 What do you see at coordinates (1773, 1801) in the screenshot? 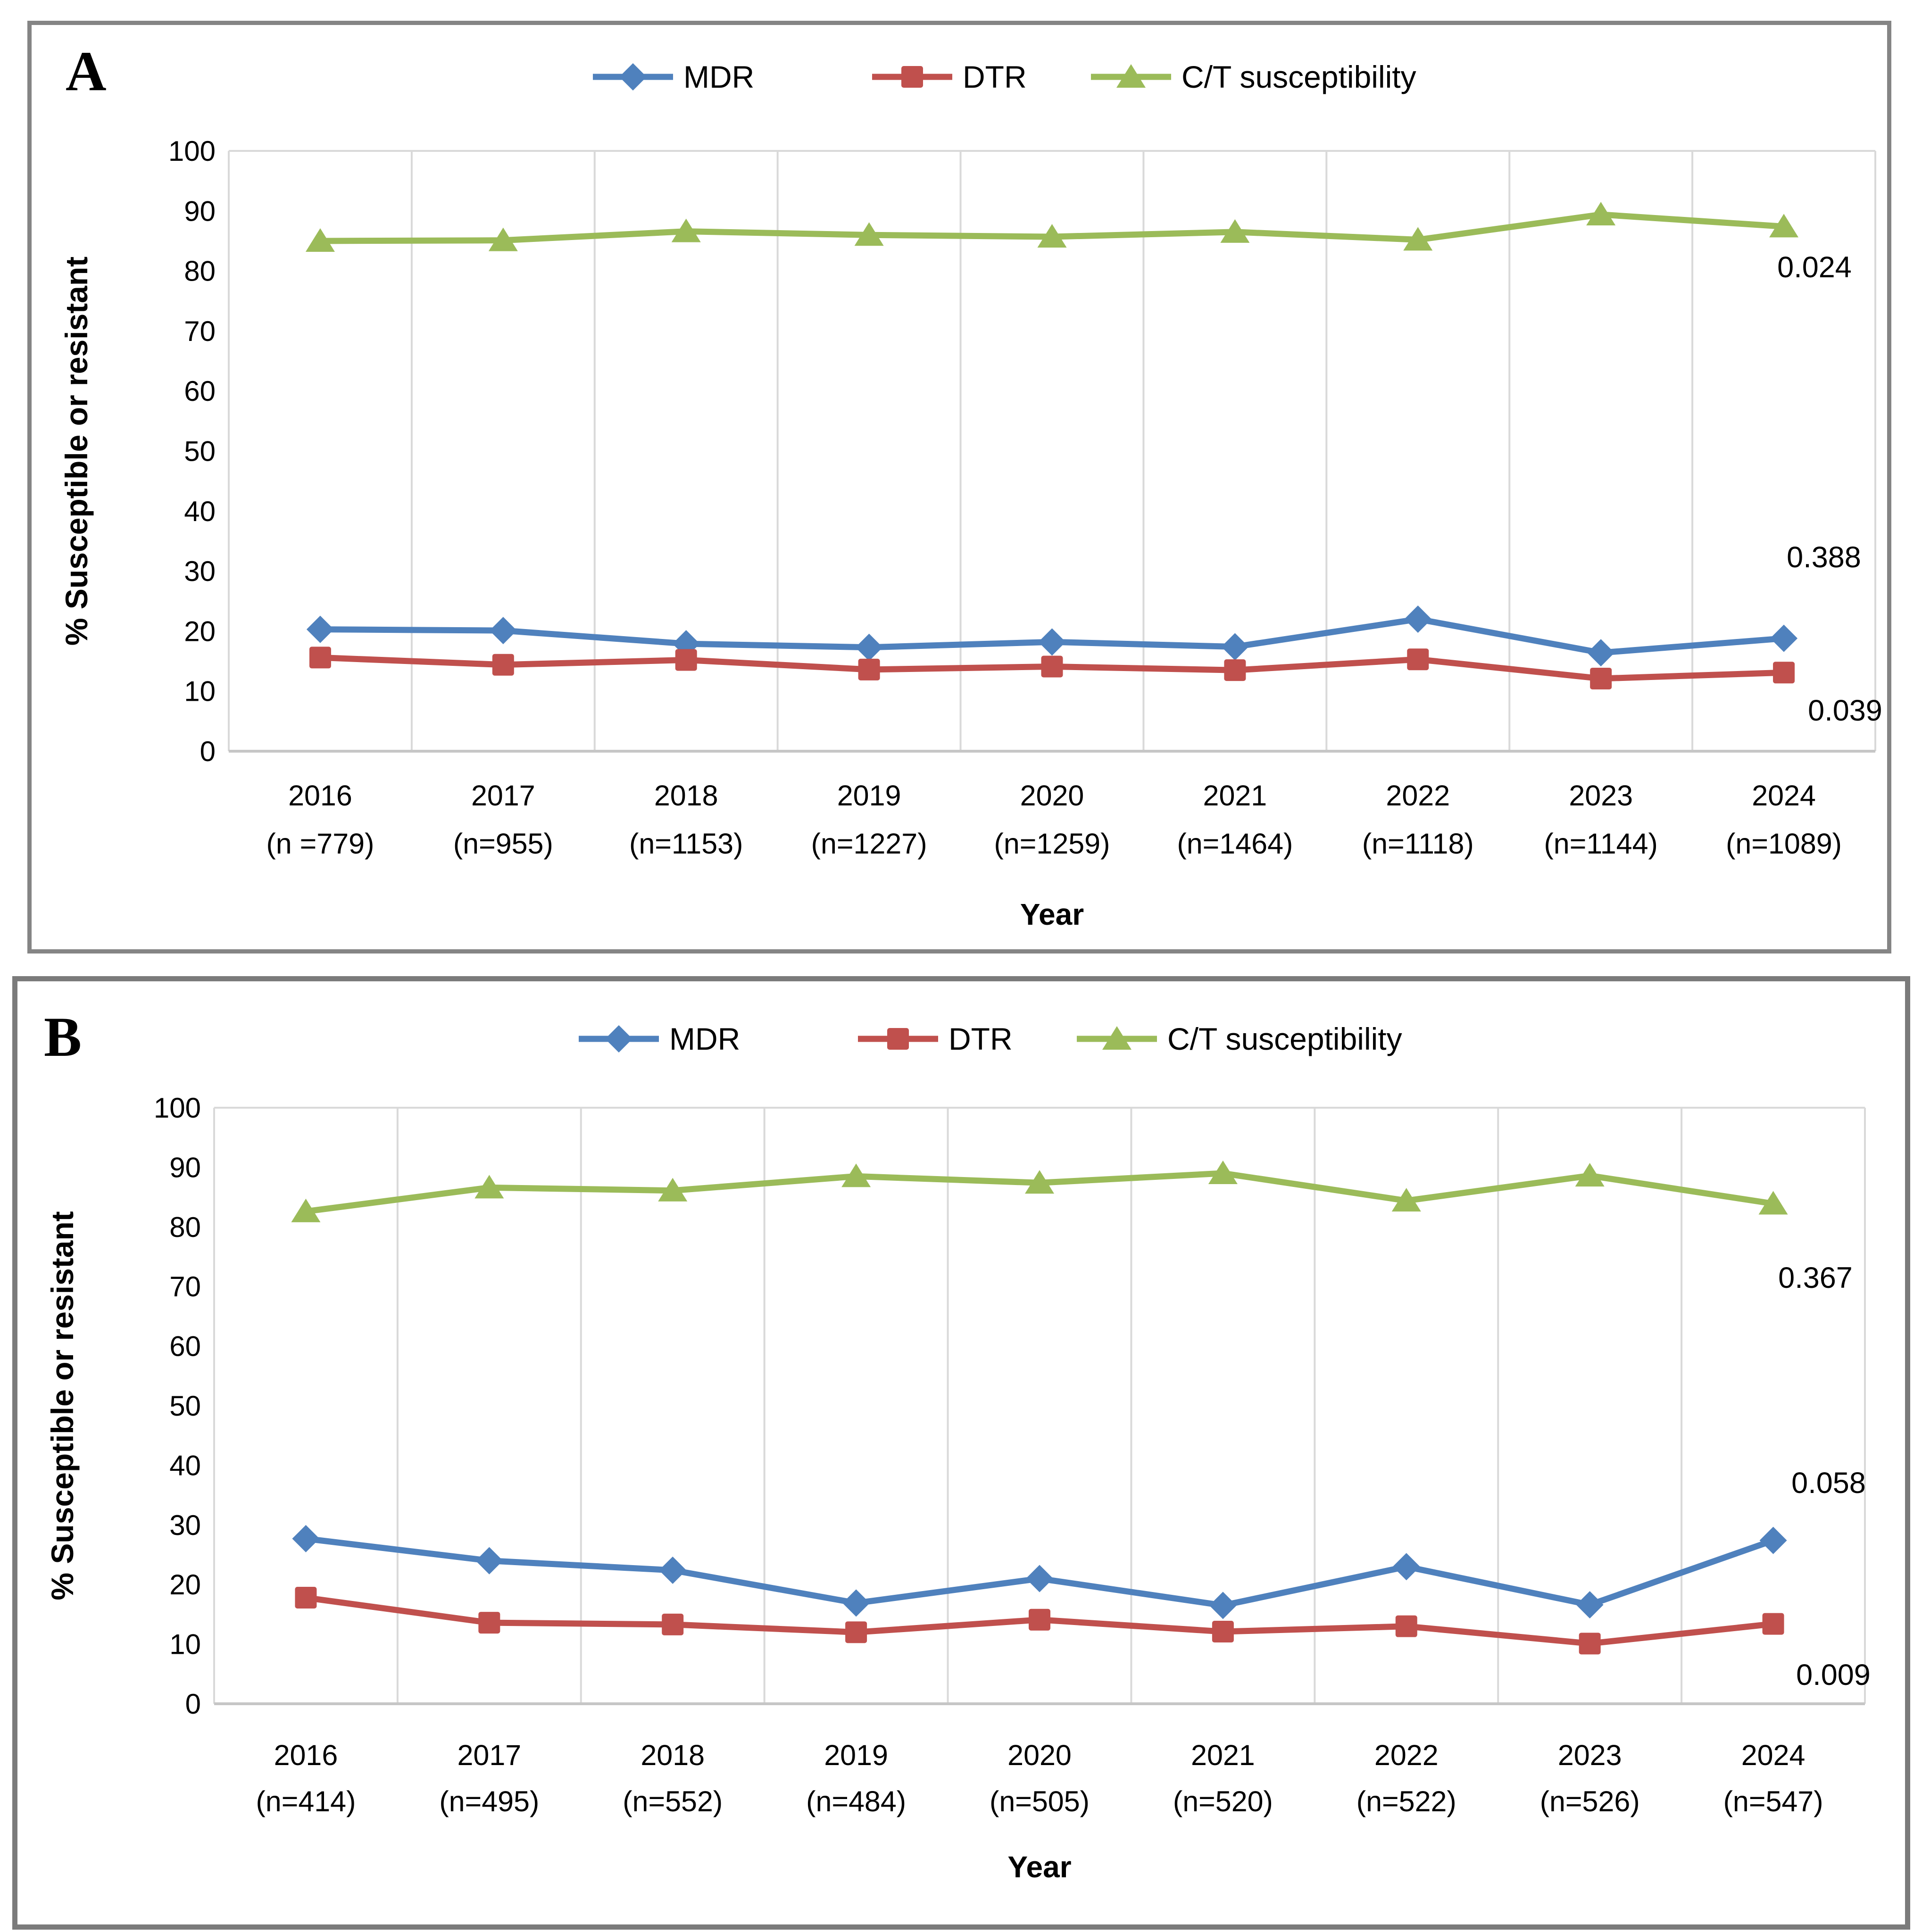
I see `x-tick-n-label: (n=547)` at bounding box center [1773, 1801].